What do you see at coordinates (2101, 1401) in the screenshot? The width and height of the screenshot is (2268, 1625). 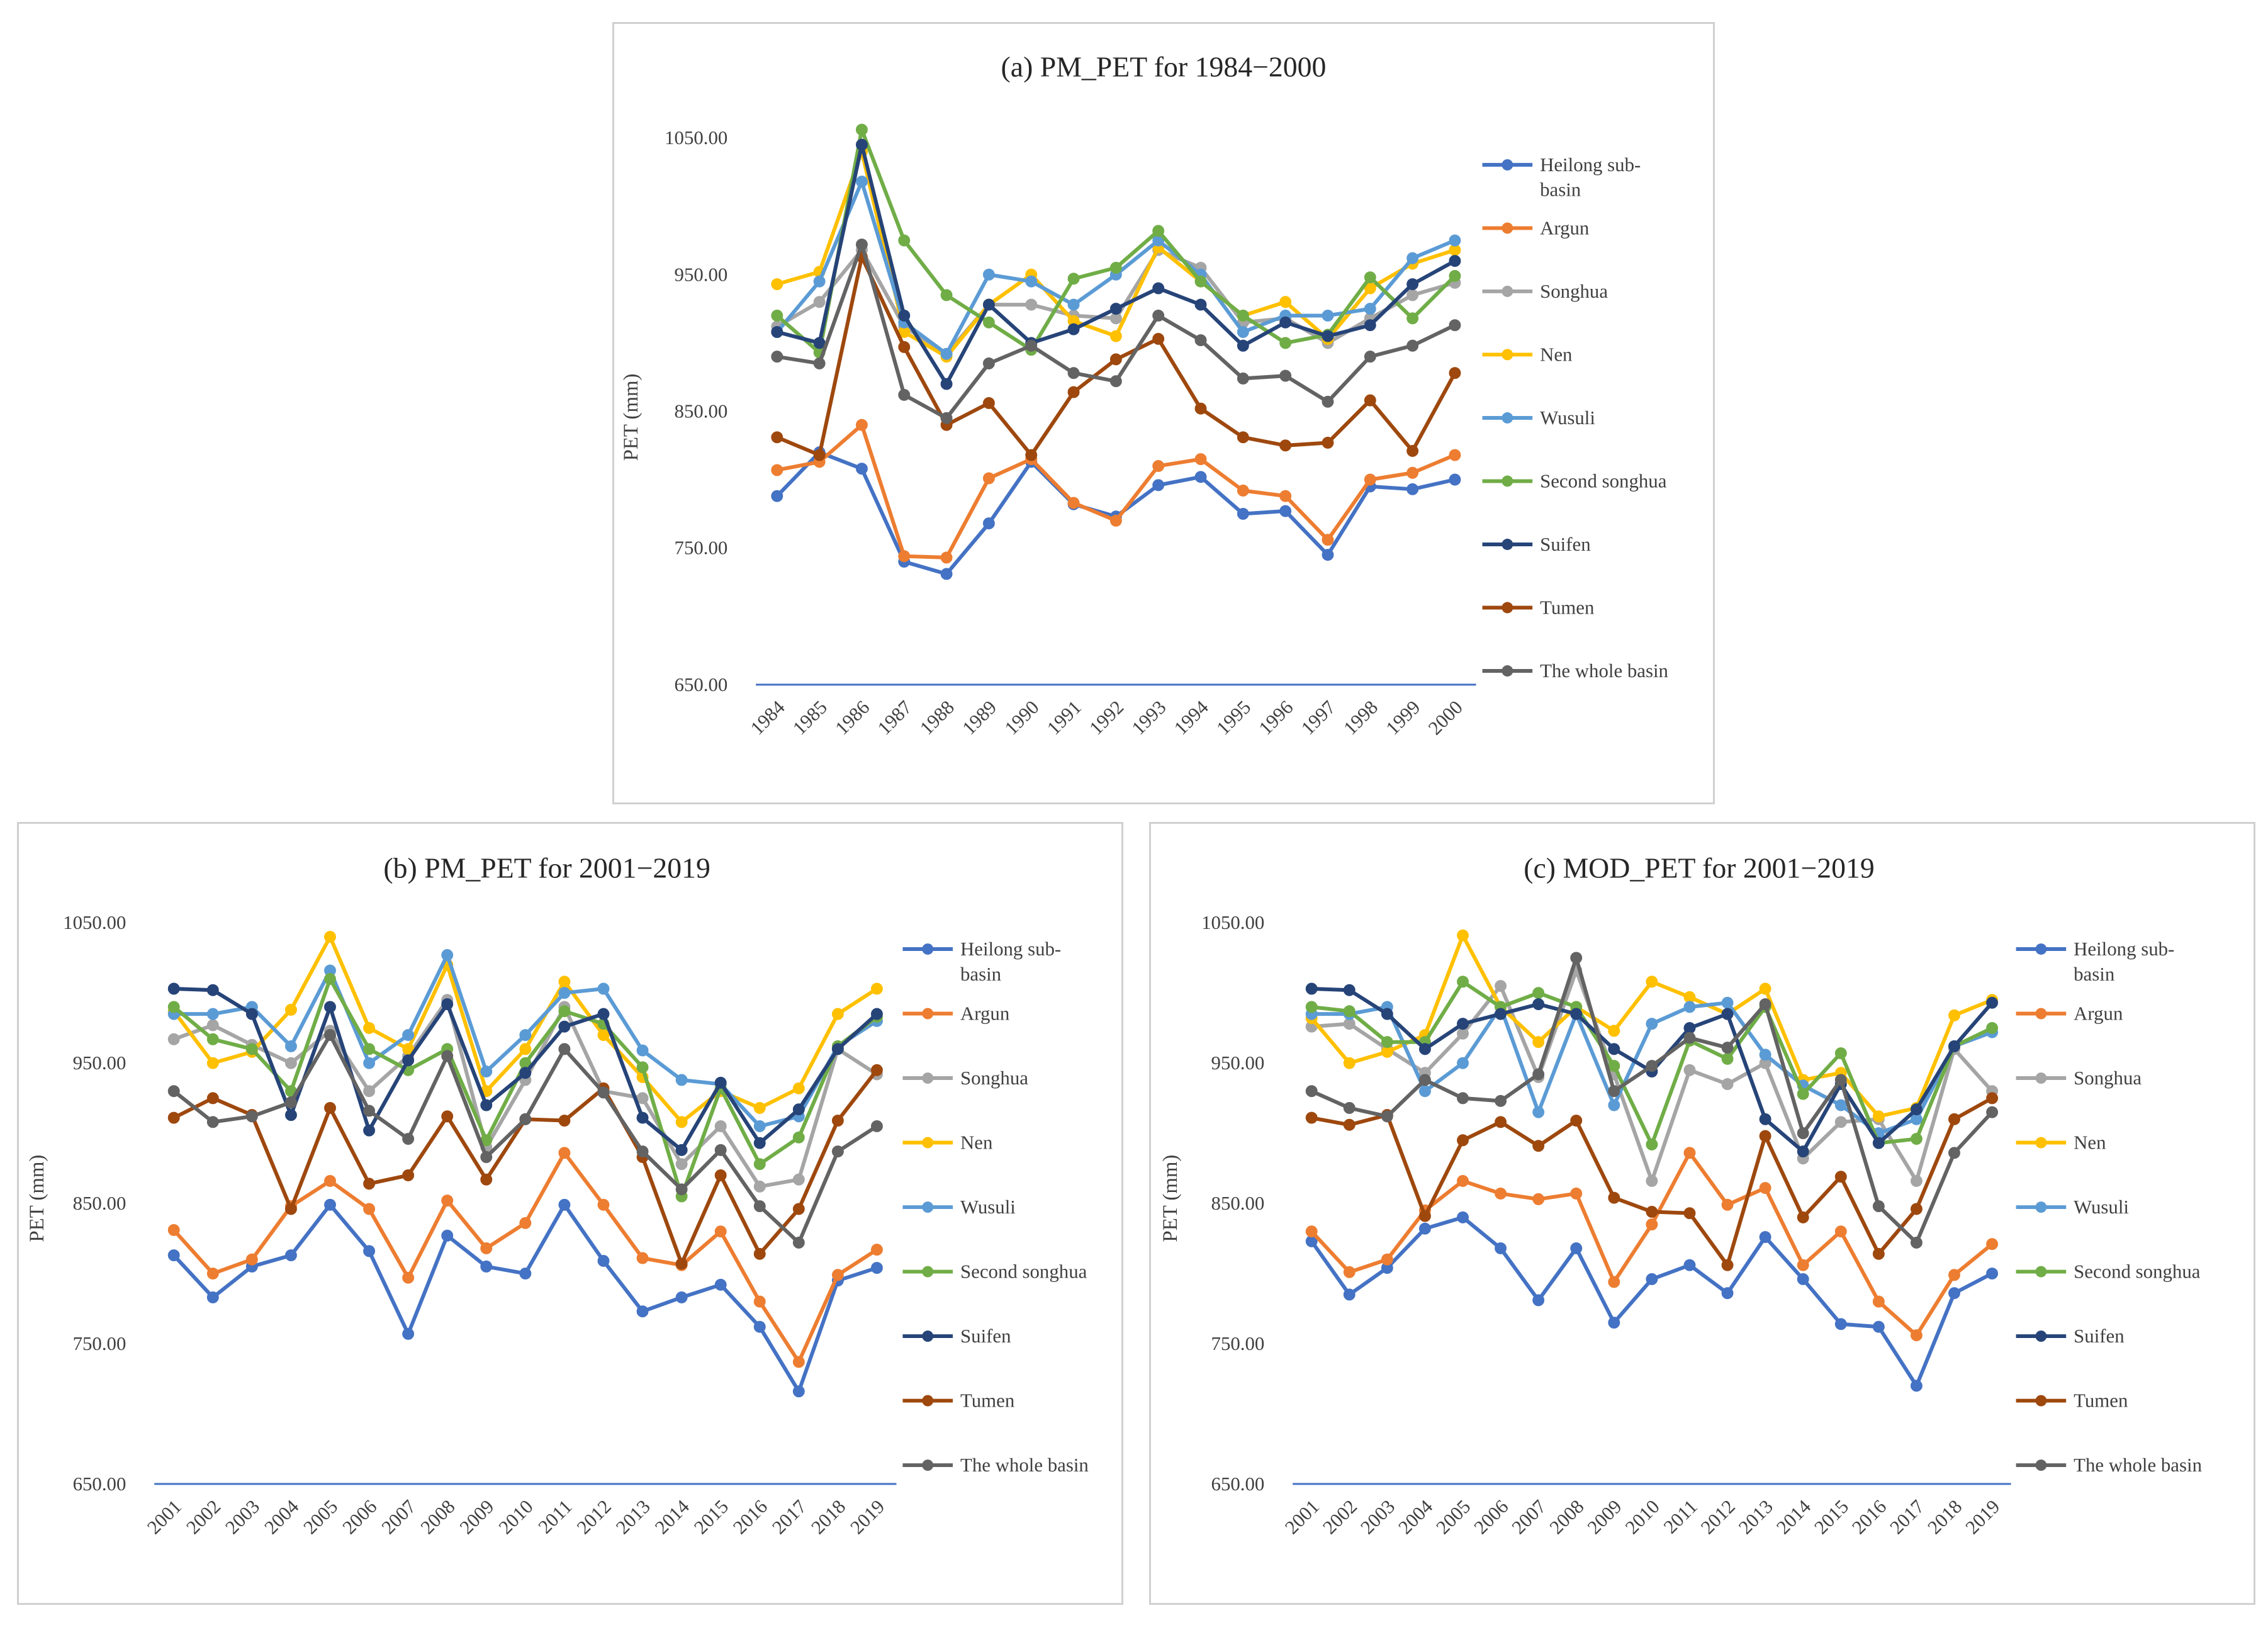 I see `chart-c-legend-label: Tumen` at bounding box center [2101, 1401].